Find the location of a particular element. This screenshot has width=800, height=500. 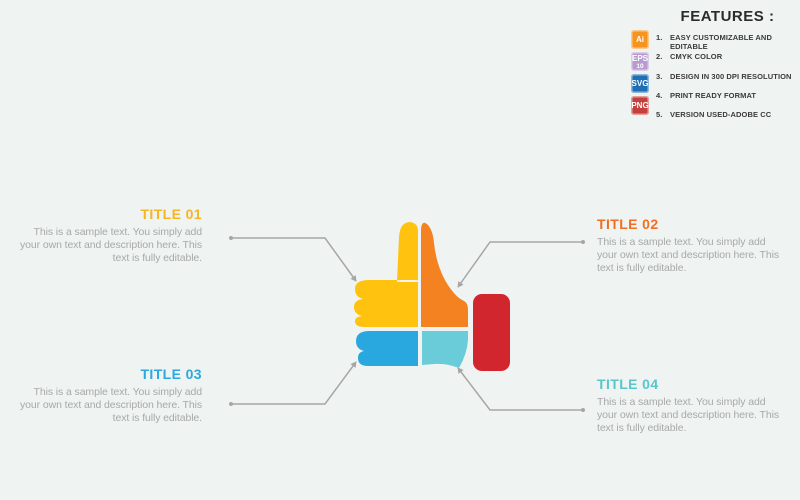

feature-item-number: 5. is located at coordinates (659, 115).